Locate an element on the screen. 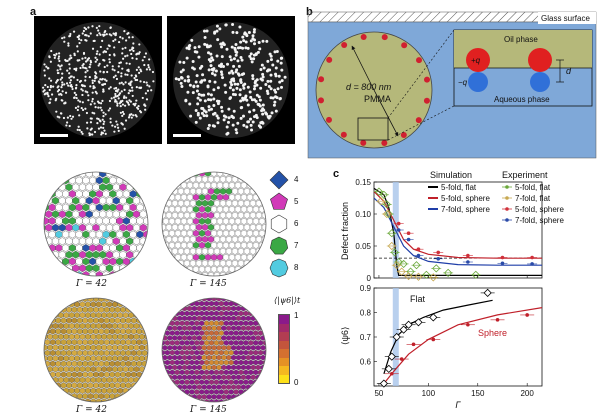 The height and width of the screenshot is (418, 600). y-tick-label: 0.15 is located at coordinates (363, 182).